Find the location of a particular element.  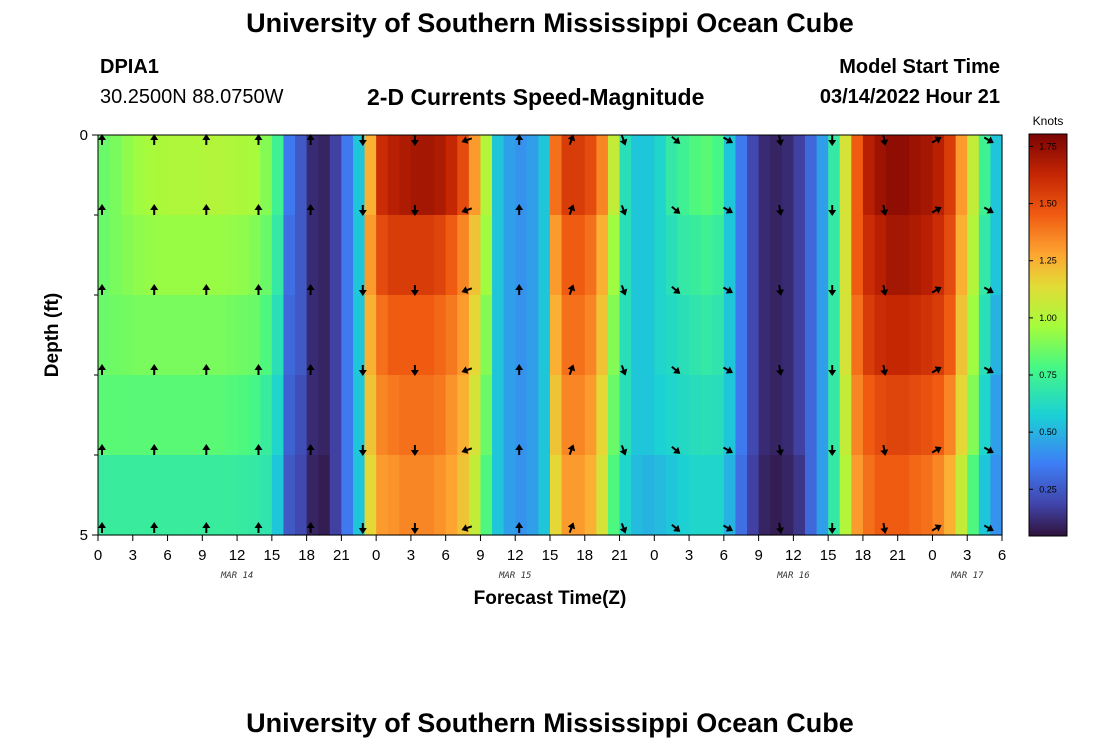

x-tick-label: 12 is located at coordinates (237, 555).